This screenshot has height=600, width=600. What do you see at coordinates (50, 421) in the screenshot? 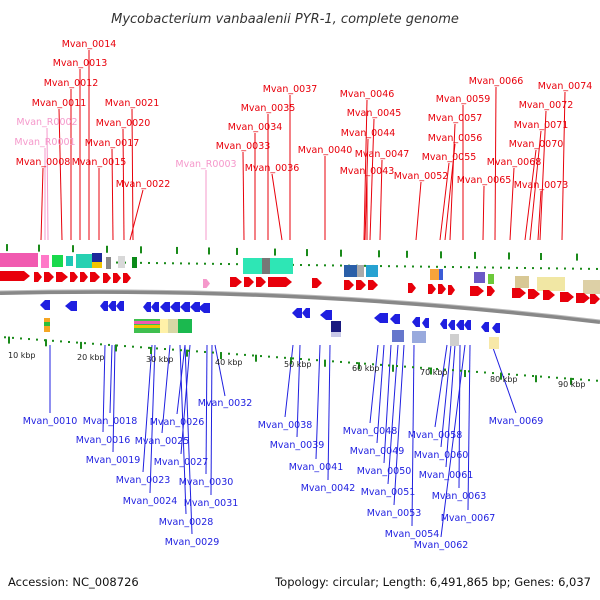
I see `gene-label: Mvan_0010` at bounding box center [50, 421].